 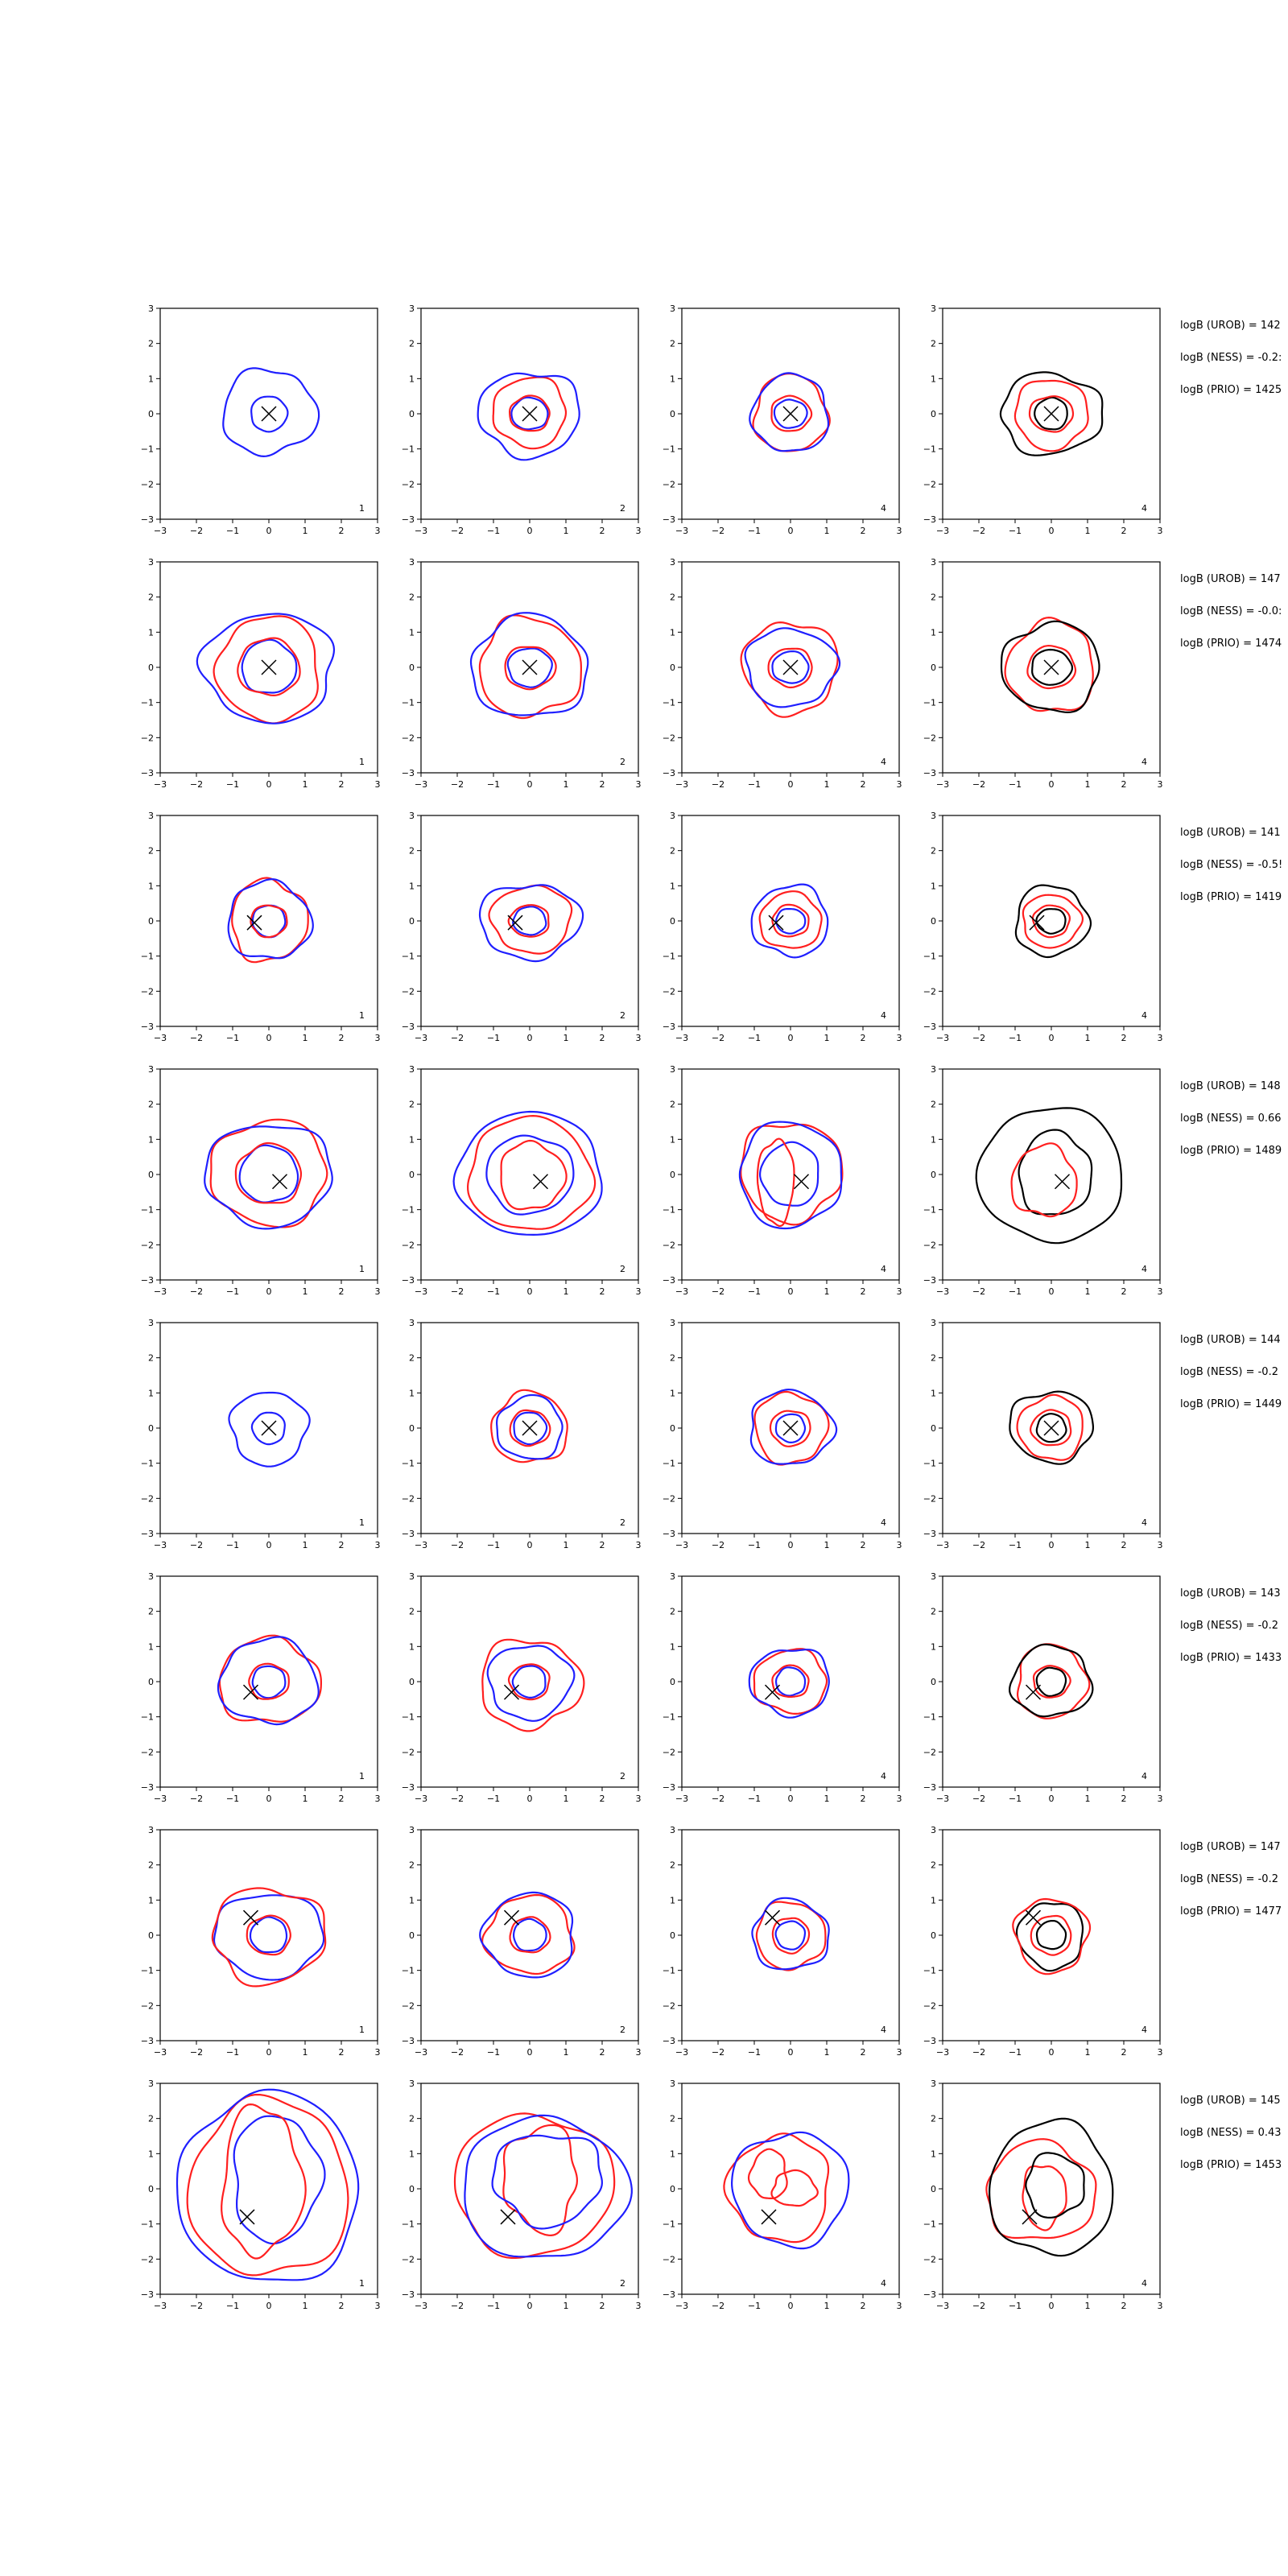 I want to click on row-logB-note: logB (UROB) = 142, so click(x=1230, y=326).